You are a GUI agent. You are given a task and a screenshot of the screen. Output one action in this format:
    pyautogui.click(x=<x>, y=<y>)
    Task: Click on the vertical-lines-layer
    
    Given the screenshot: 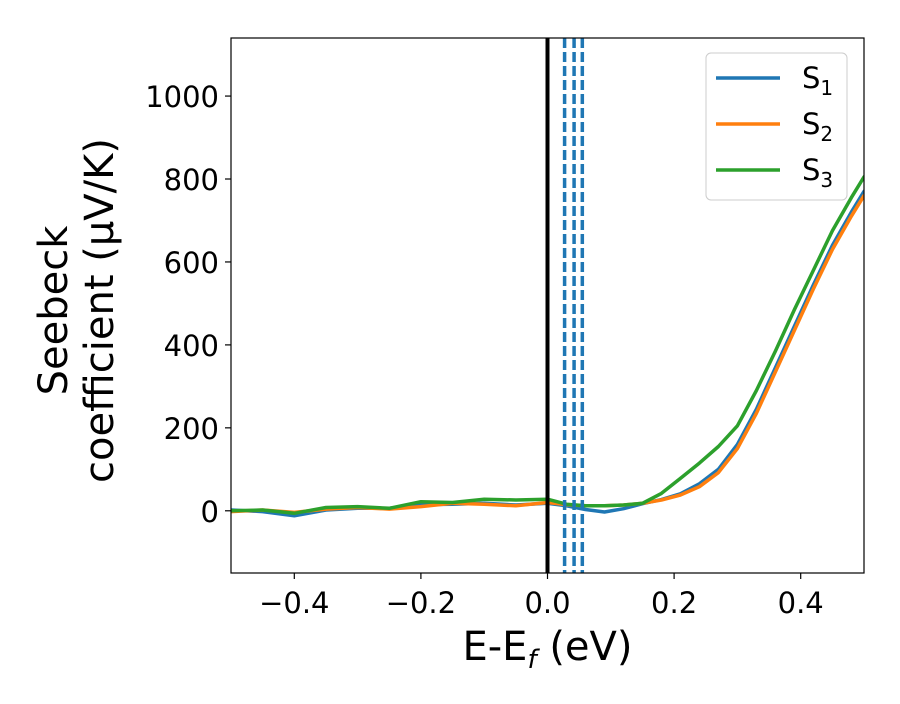 What is the action you would take?
    pyautogui.click(x=565, y=305)
    